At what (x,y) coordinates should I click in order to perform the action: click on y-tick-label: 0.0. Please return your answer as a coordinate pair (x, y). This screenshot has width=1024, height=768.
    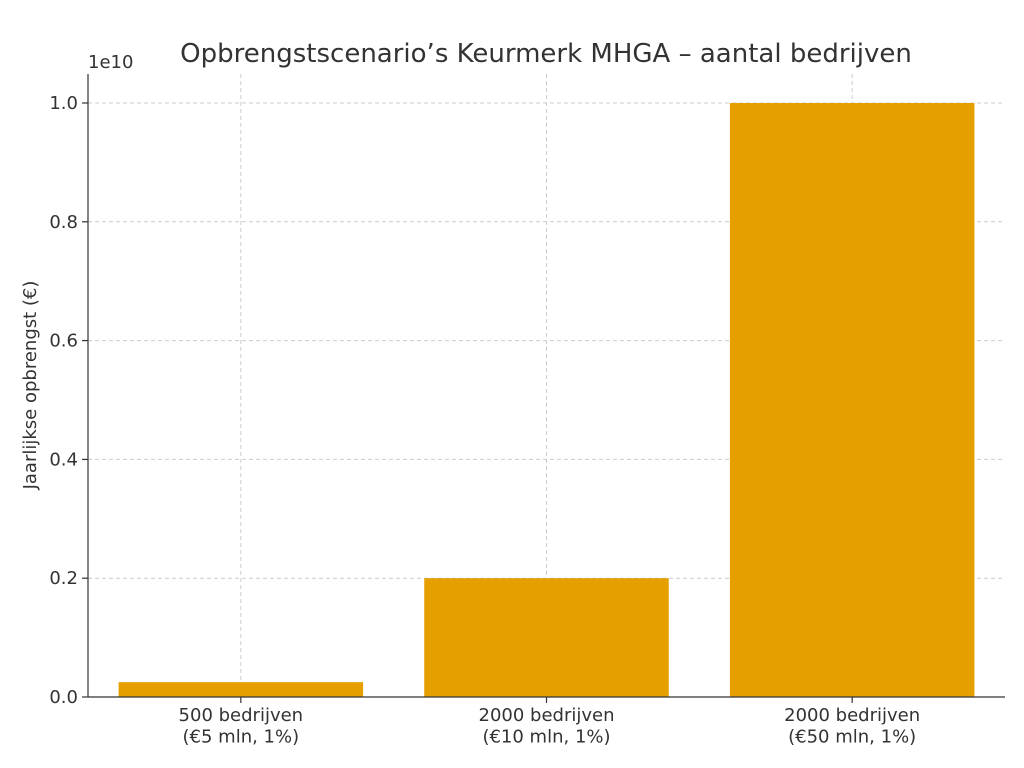
    Looking at the image, I should click on (63, 697).